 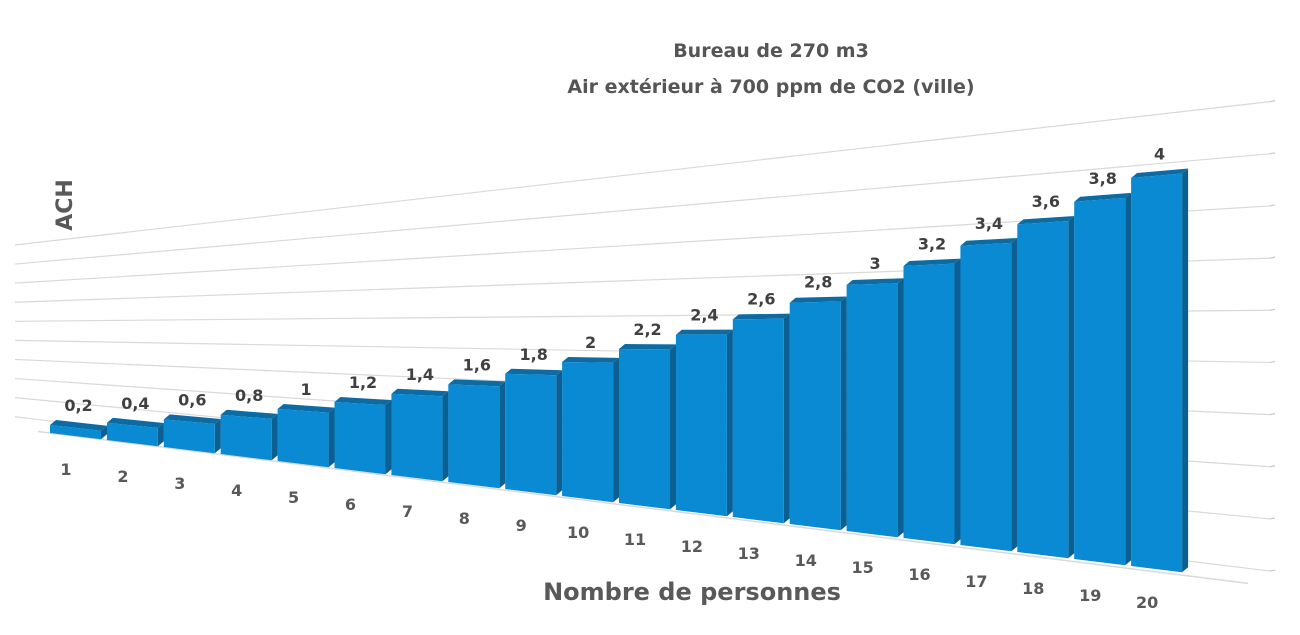 I want to click on data-label: 3,8, so click(x=1103, y=178).